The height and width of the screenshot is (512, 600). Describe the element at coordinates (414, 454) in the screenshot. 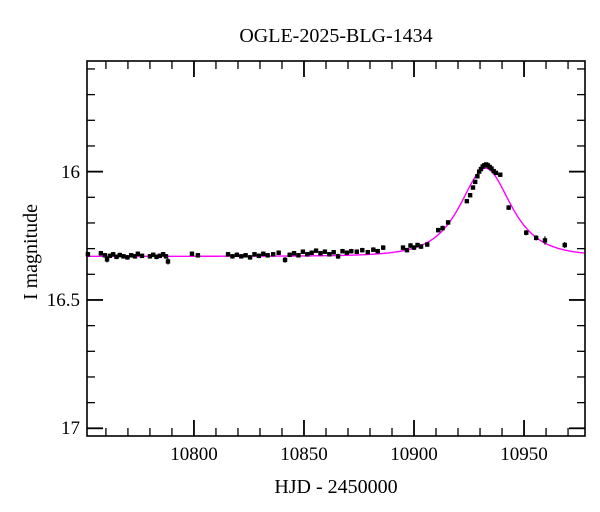

I see `x-tick-label: 10900` at that location.